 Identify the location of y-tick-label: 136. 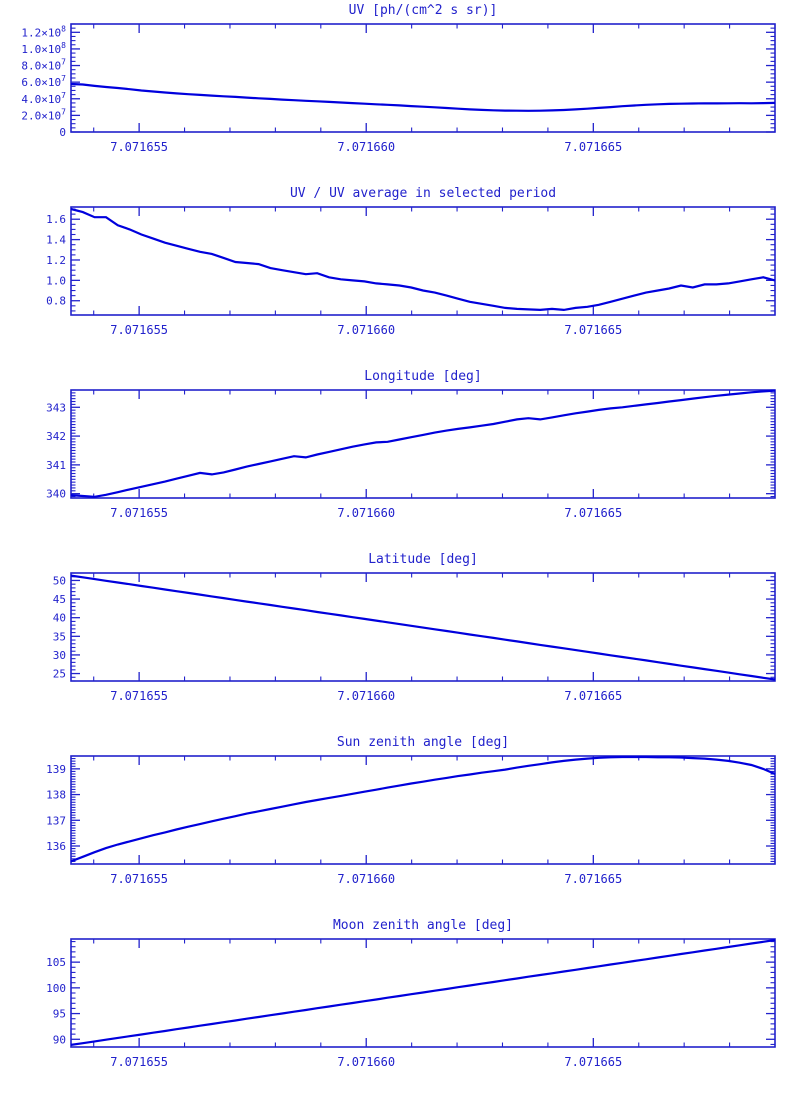
(56, 846).